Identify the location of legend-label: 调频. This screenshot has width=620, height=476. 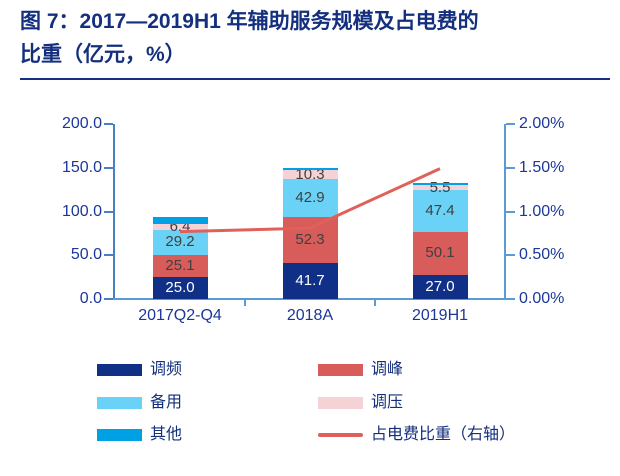
(166, 369).